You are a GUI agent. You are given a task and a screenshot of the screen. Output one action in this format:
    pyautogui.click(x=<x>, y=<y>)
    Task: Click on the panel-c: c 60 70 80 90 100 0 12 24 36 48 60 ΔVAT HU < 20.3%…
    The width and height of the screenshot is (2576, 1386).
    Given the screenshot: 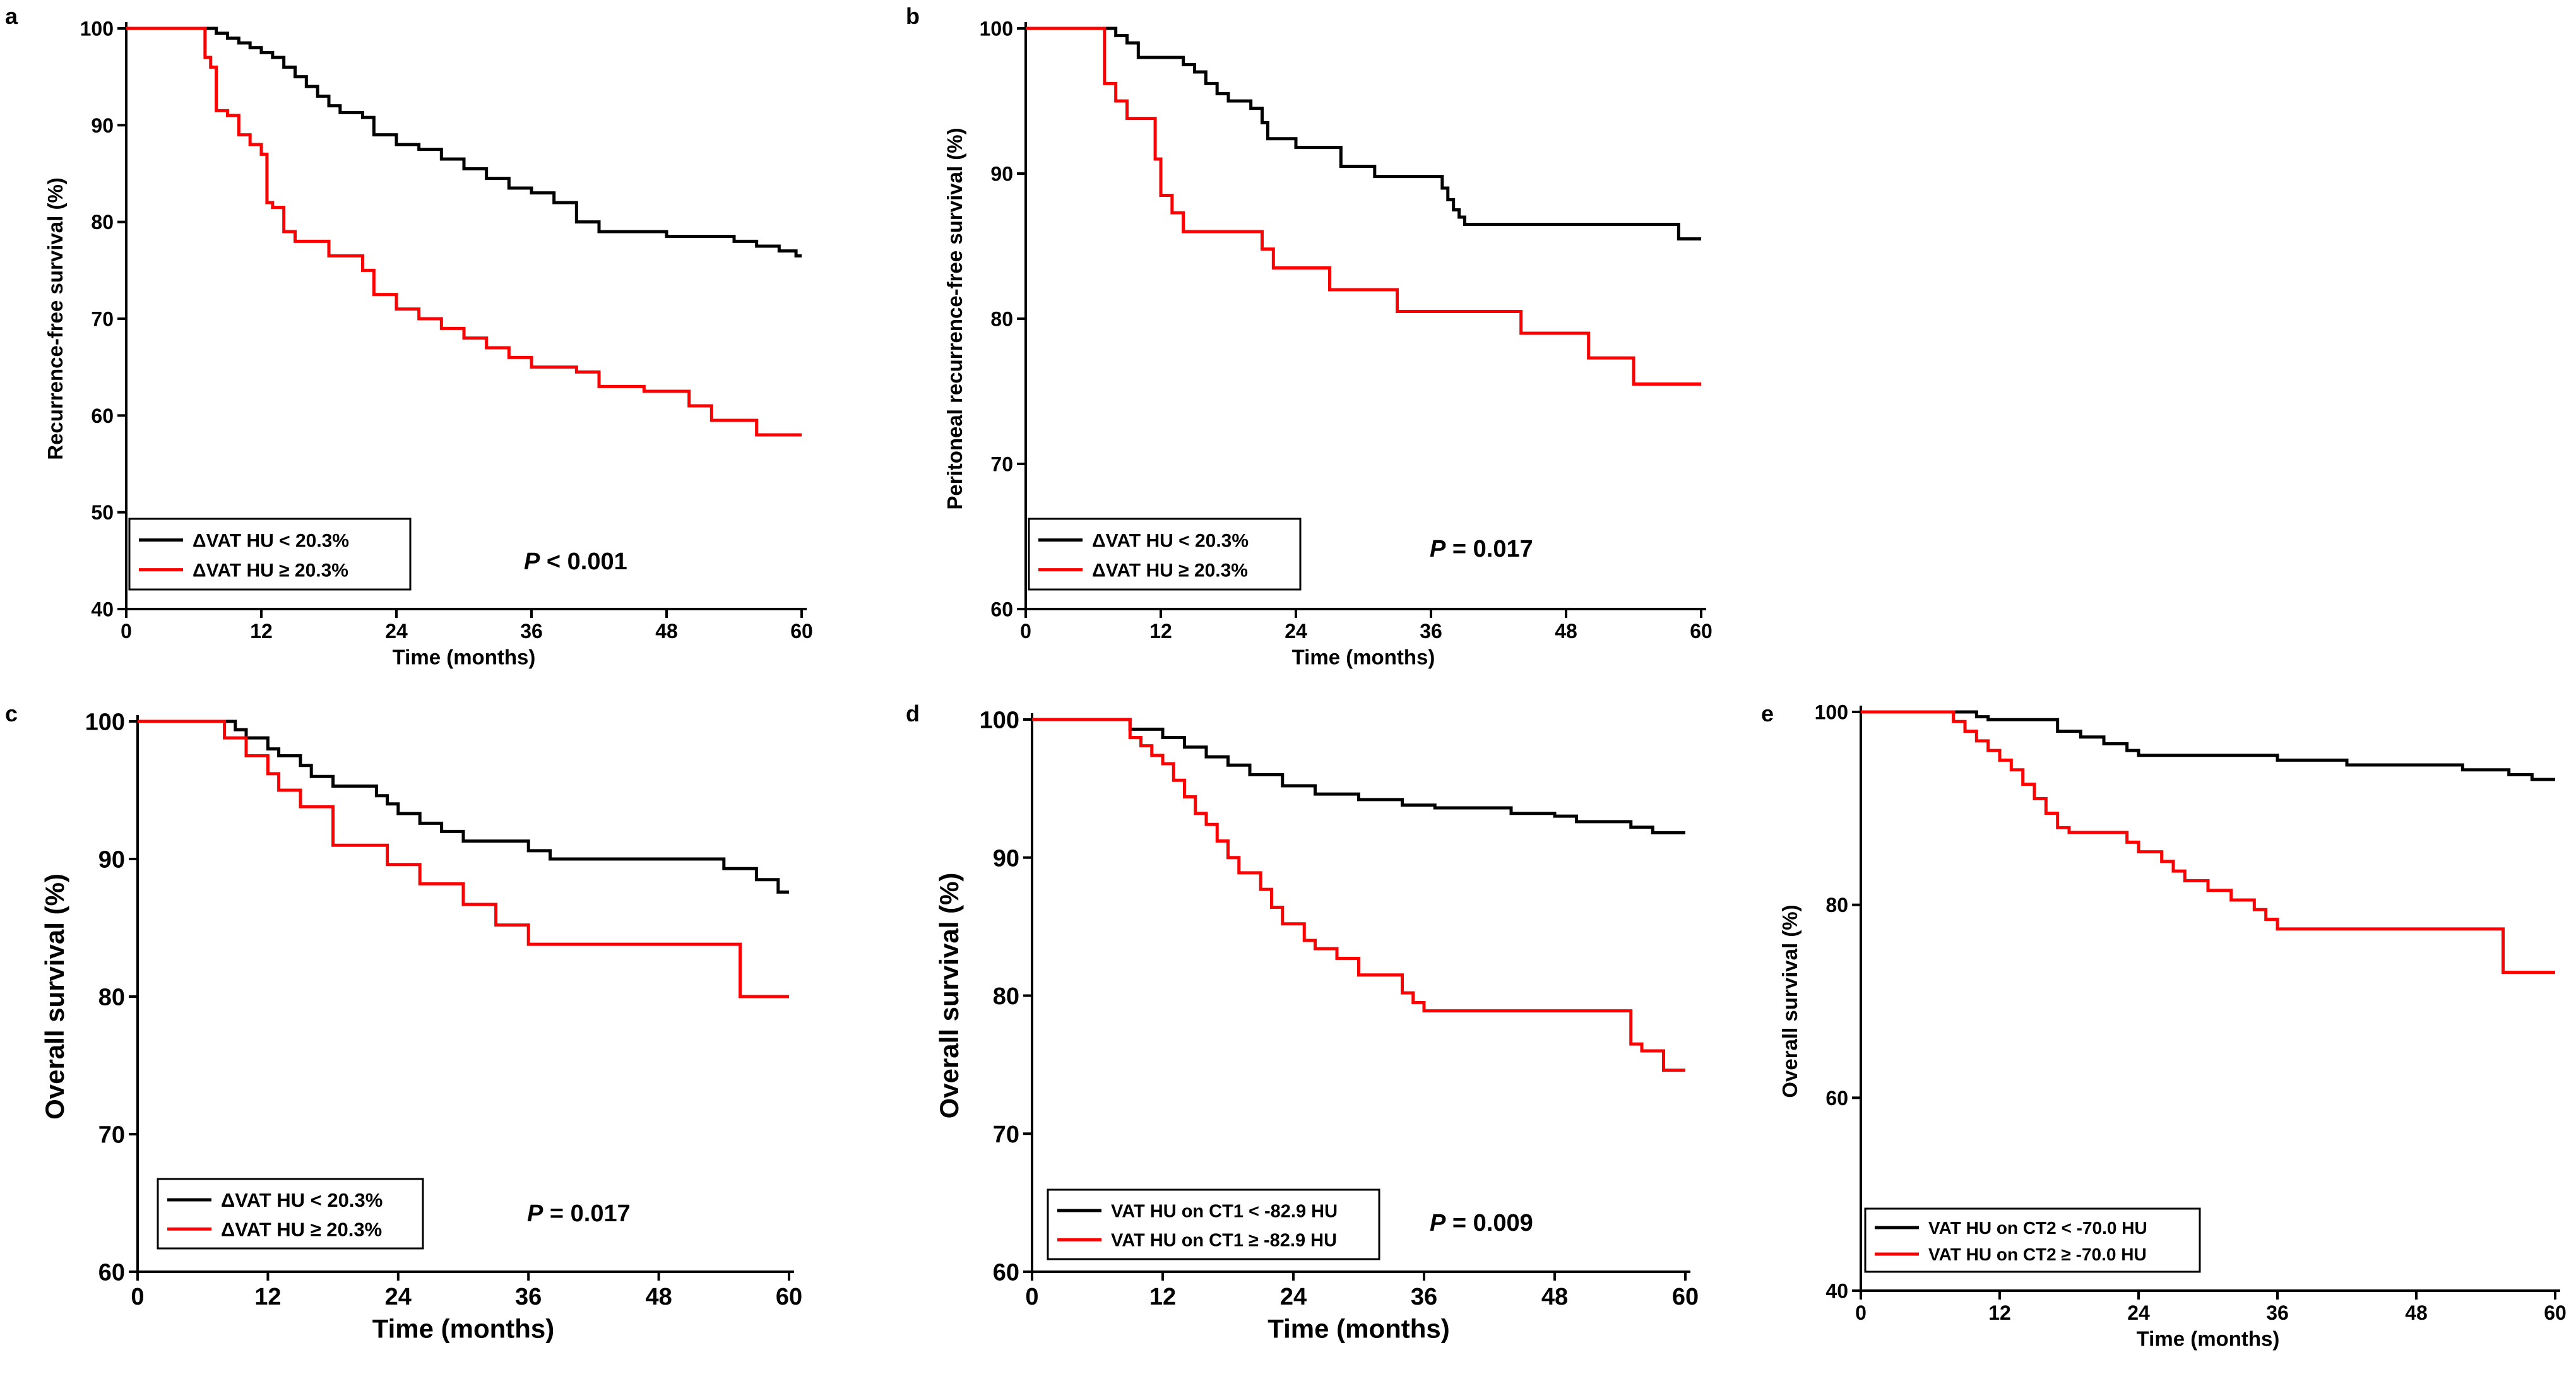 What is the action you would take?
    pyautogui.click(x=404, y=1022)
    